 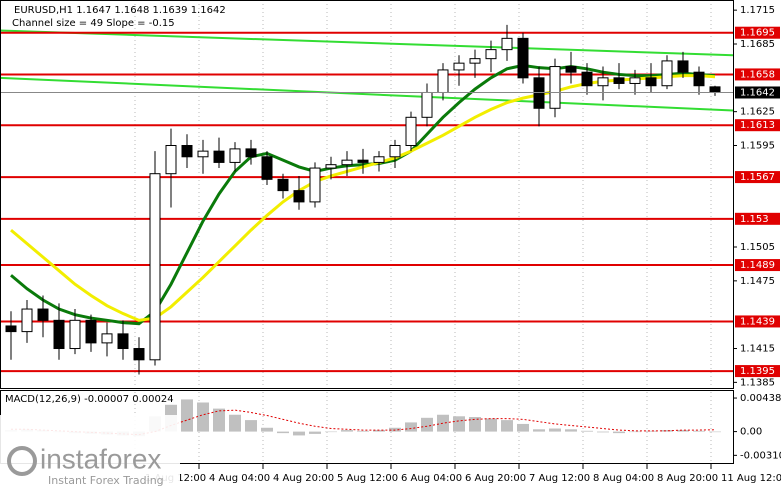 I want to click on level-label: 1.1489, so click(x=757, y=265).